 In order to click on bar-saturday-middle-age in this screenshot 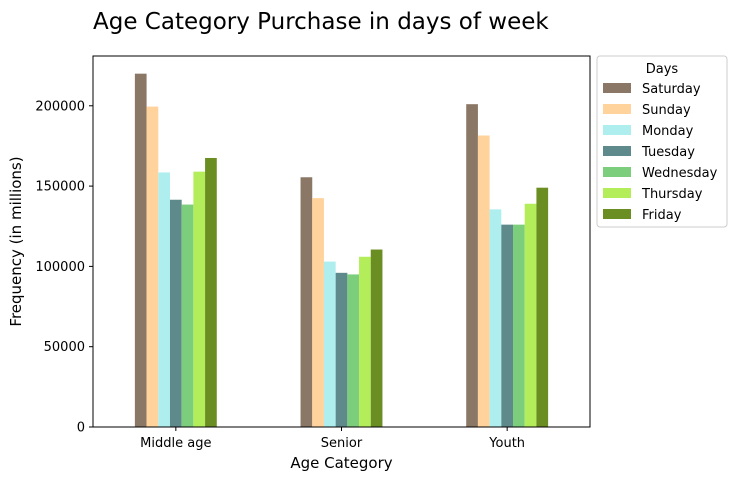, I will do `click(140, 250)`.